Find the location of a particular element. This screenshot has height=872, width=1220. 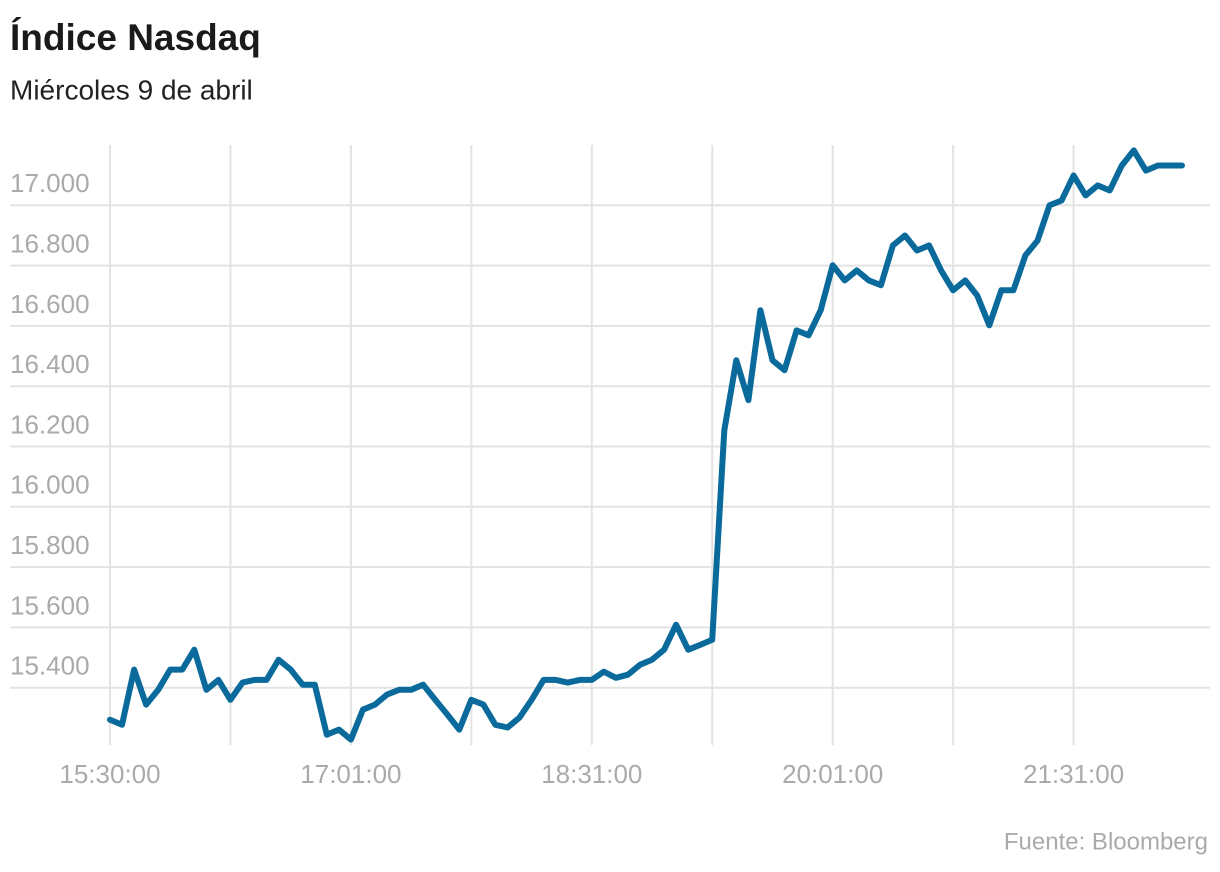

y-tick-label: 16.000 is located at coordinates (50, 485).